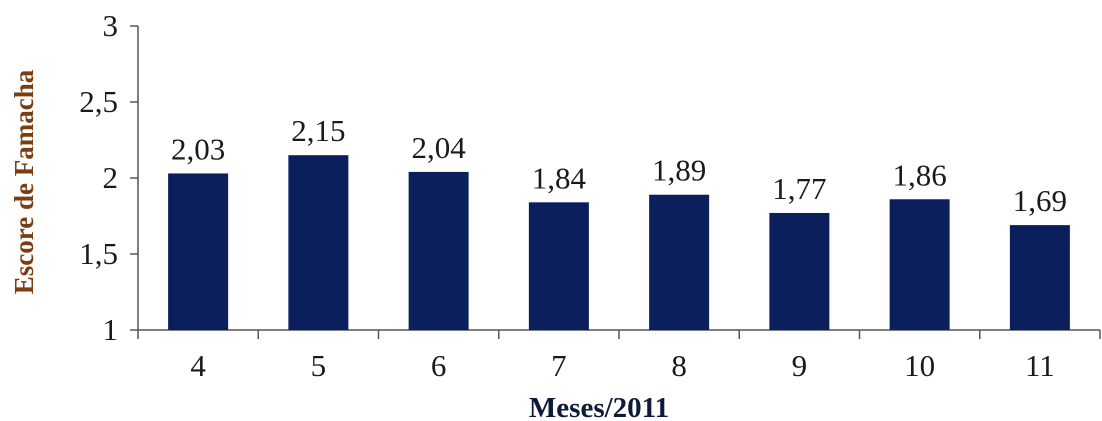 The image size is (1102, 421). What do you see at coordinates (920, 174) in the screenshot?
I see `bar-value-label: 1,86` at bounding box center [920, 174].